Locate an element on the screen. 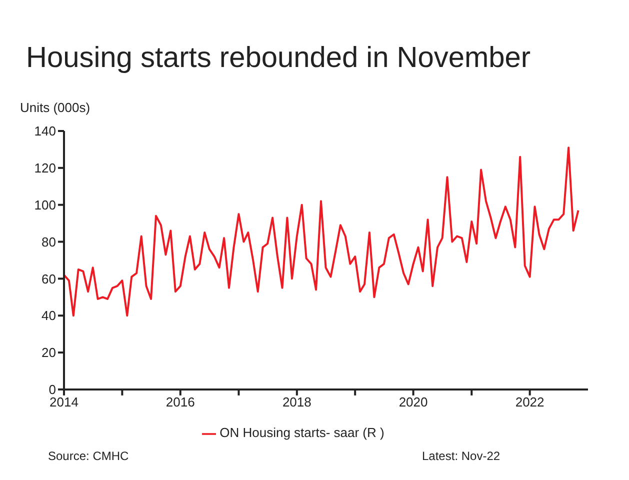  y-tick-label: 60 is located at coordinates (49, 278).